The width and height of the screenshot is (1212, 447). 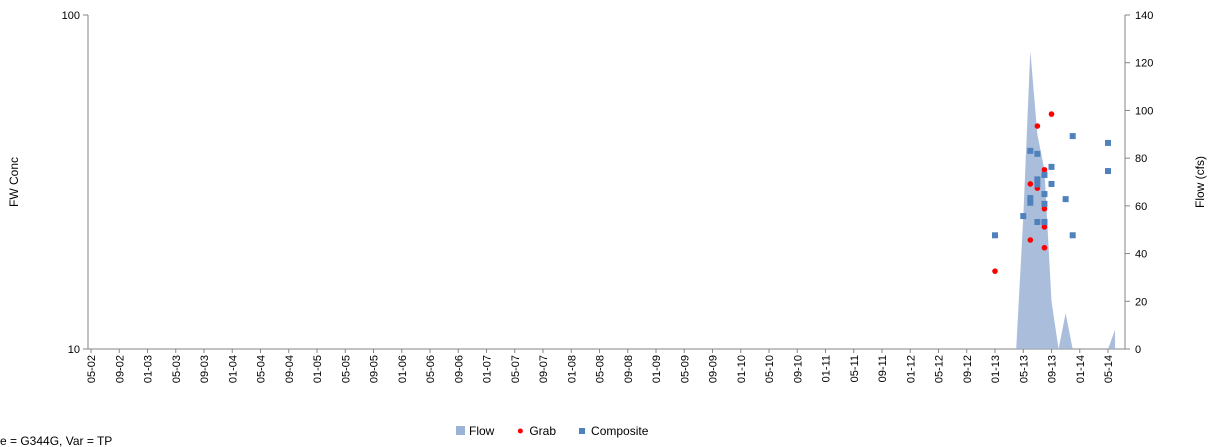 I want to click on x-tick-label: 05-13, so click(x=1024, y=369).